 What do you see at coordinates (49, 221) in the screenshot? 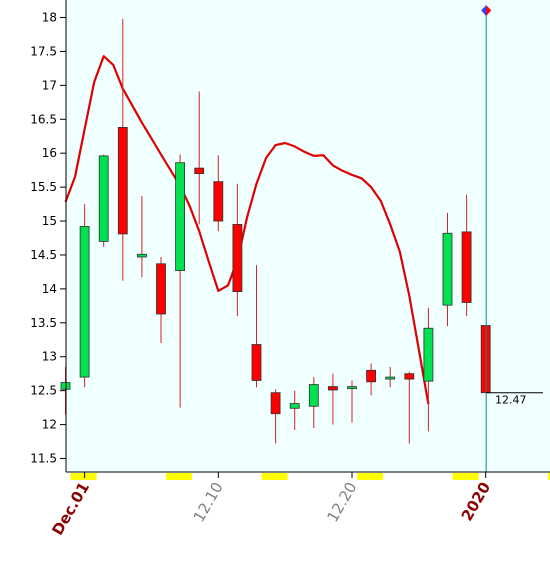
I see `y-tick-label: 15` at bounding box center [49, 221].